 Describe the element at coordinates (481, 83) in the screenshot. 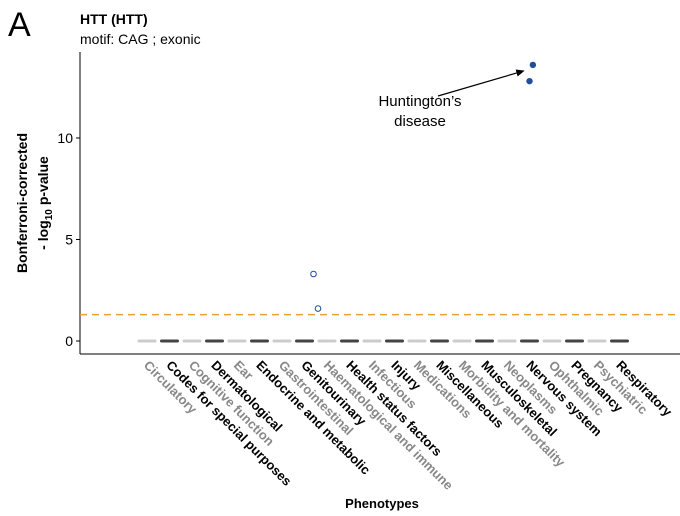

I see `annotation-arrow` at that location.